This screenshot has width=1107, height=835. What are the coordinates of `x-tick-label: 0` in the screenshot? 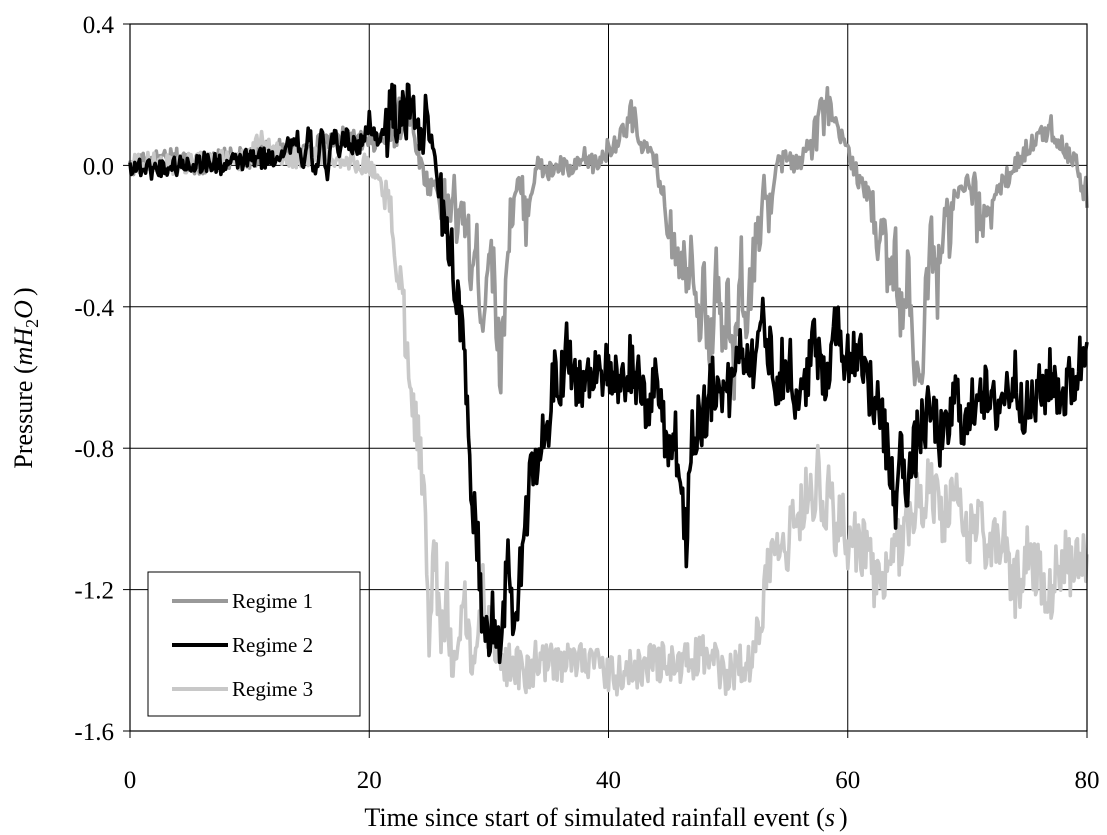 It's located at (130, 780).